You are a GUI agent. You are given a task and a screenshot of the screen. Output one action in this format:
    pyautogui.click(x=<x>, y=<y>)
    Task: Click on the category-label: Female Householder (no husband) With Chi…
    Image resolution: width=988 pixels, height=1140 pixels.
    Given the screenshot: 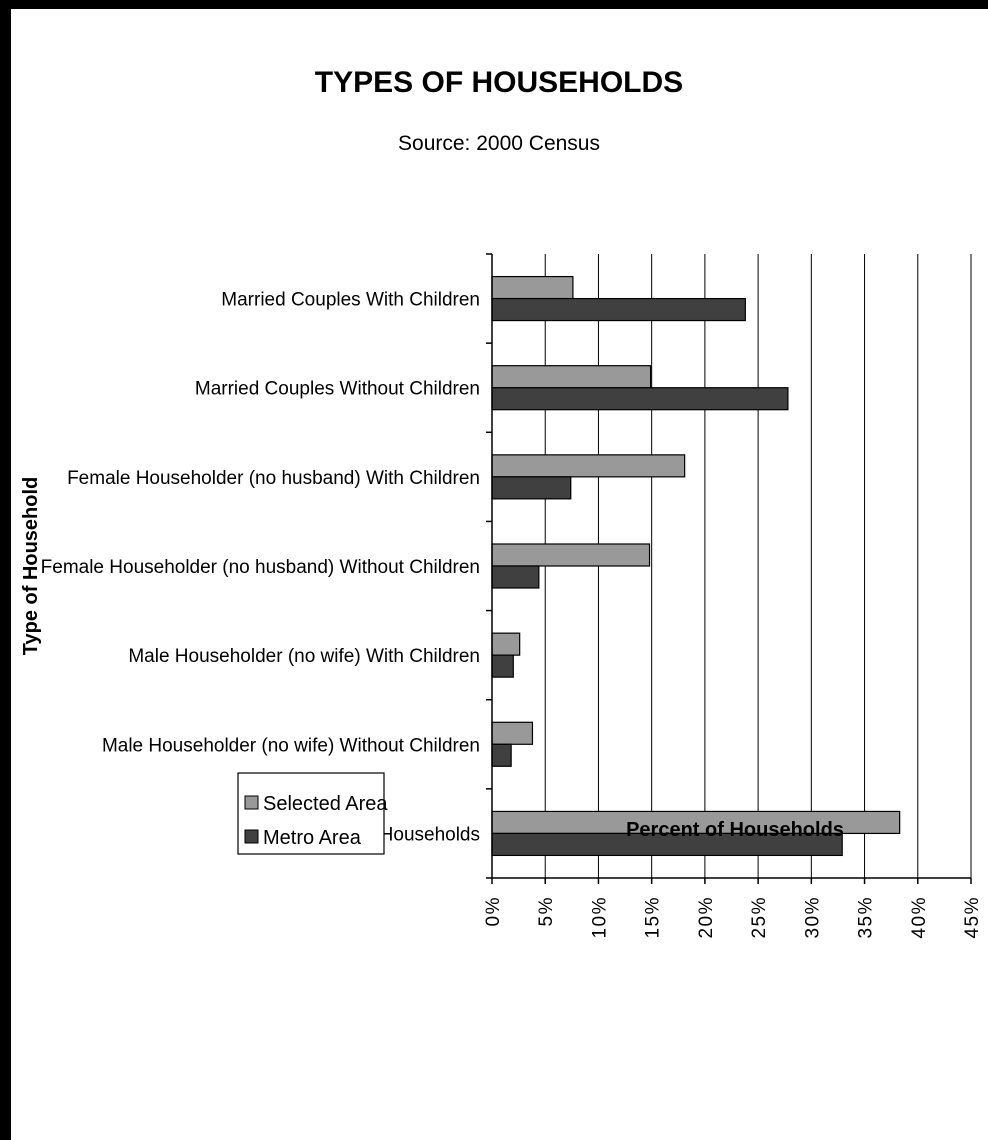 What is the action you would take?
    pyautogui.click(x=273, y=478)
    